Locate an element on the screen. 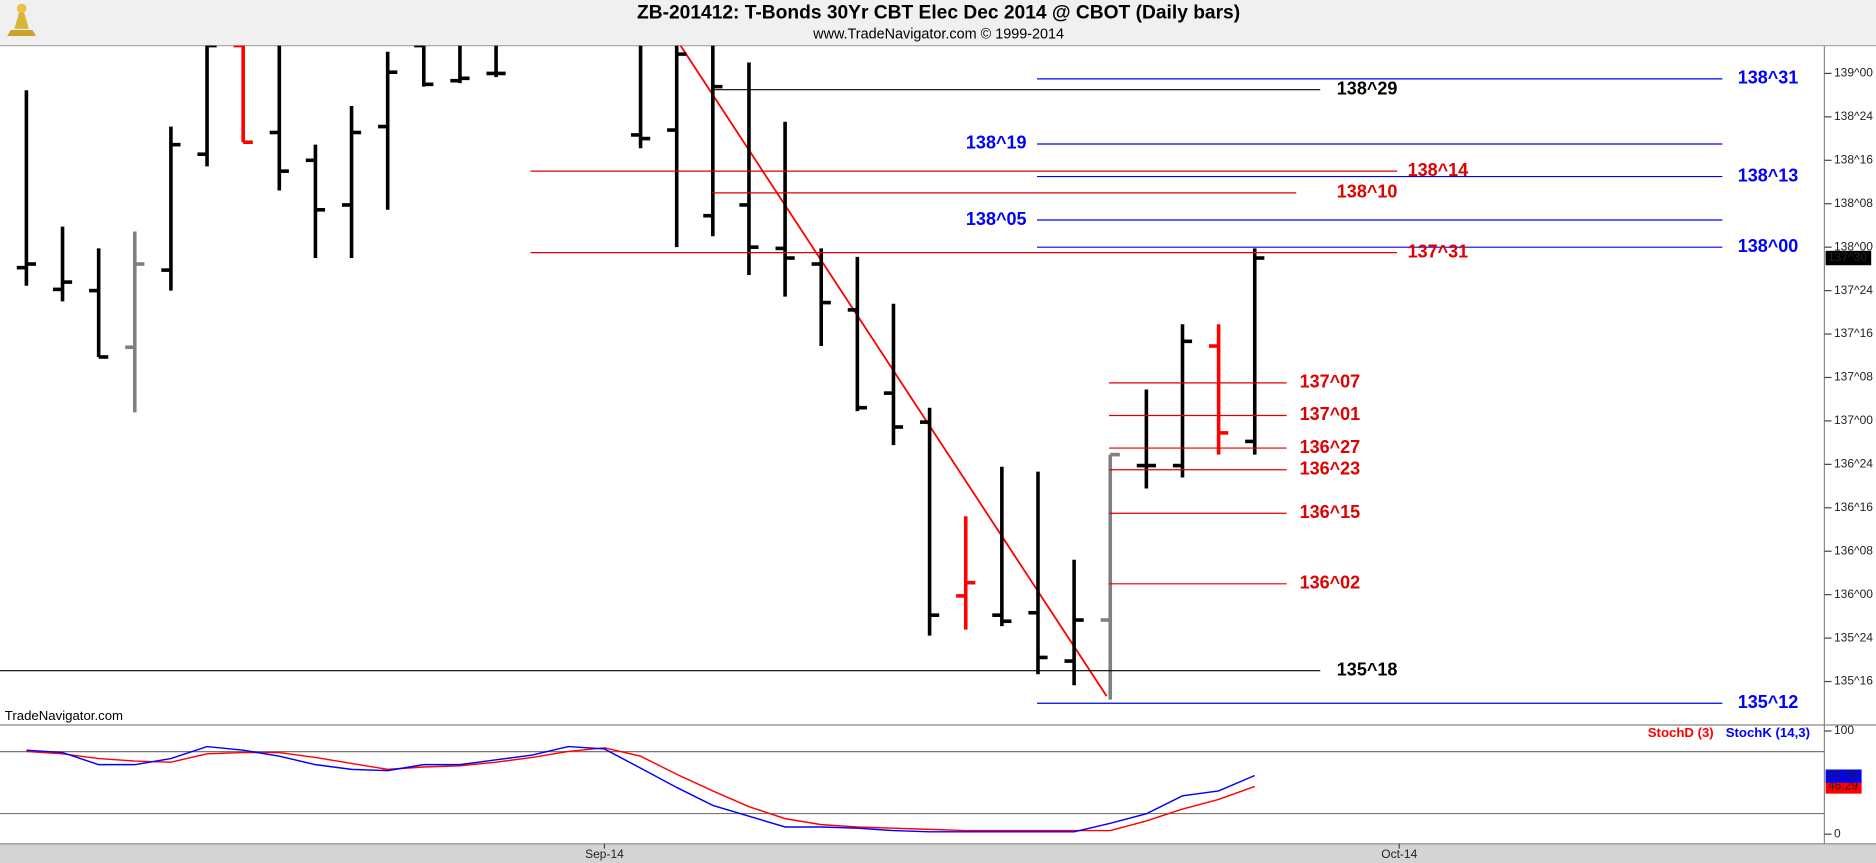 The width and height of the screenshot is (1876, 863). source-label: TradeNavigator.com is located at coordinates (64, 715).